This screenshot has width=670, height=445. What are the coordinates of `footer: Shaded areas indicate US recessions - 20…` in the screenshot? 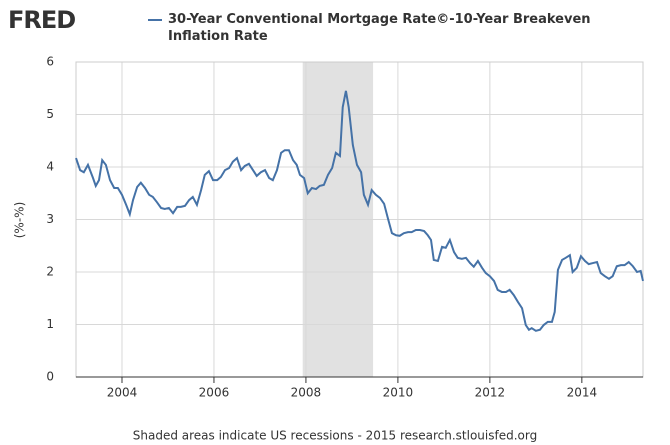 It's located at (335, 436).